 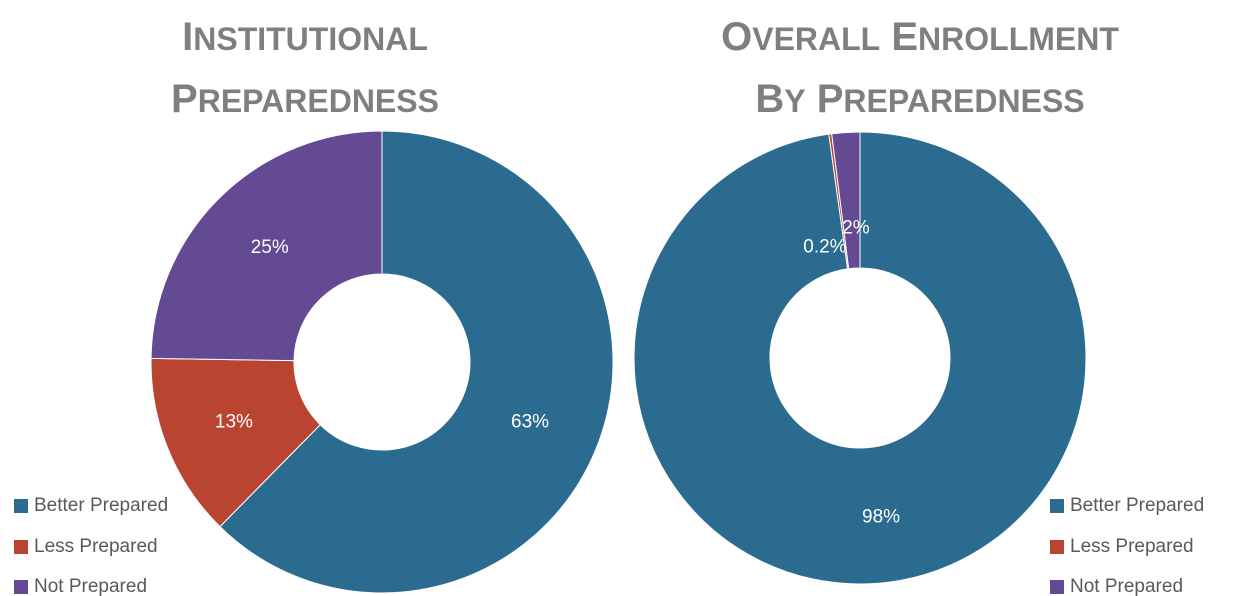 What do you see at coordinates (235, 442) in the screenshot?
I see `slice-less-prepared` at bounding box center [235, 442].